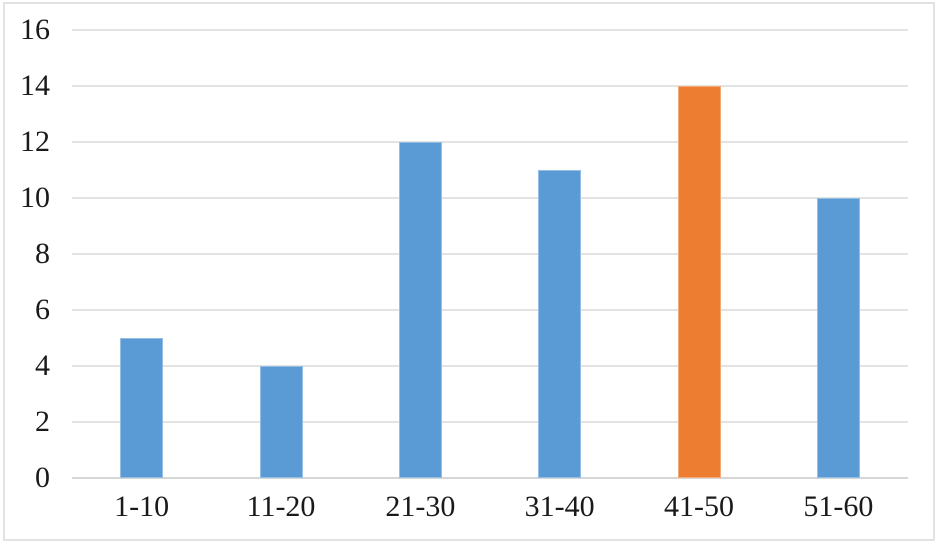  What do you see at coordinates (420, 506) in the screenshot?
I see `x-category-label-21-30: 21-30` at bounding box center [420, 506].